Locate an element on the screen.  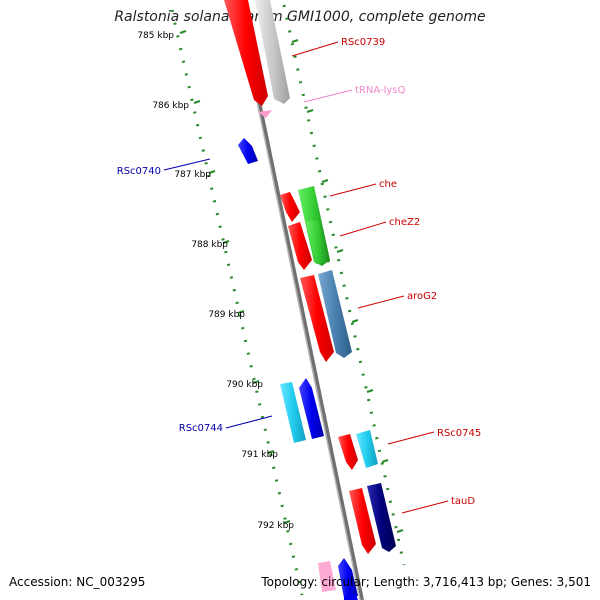
trna-lysQ-marker is located at coordinates (265, 114).